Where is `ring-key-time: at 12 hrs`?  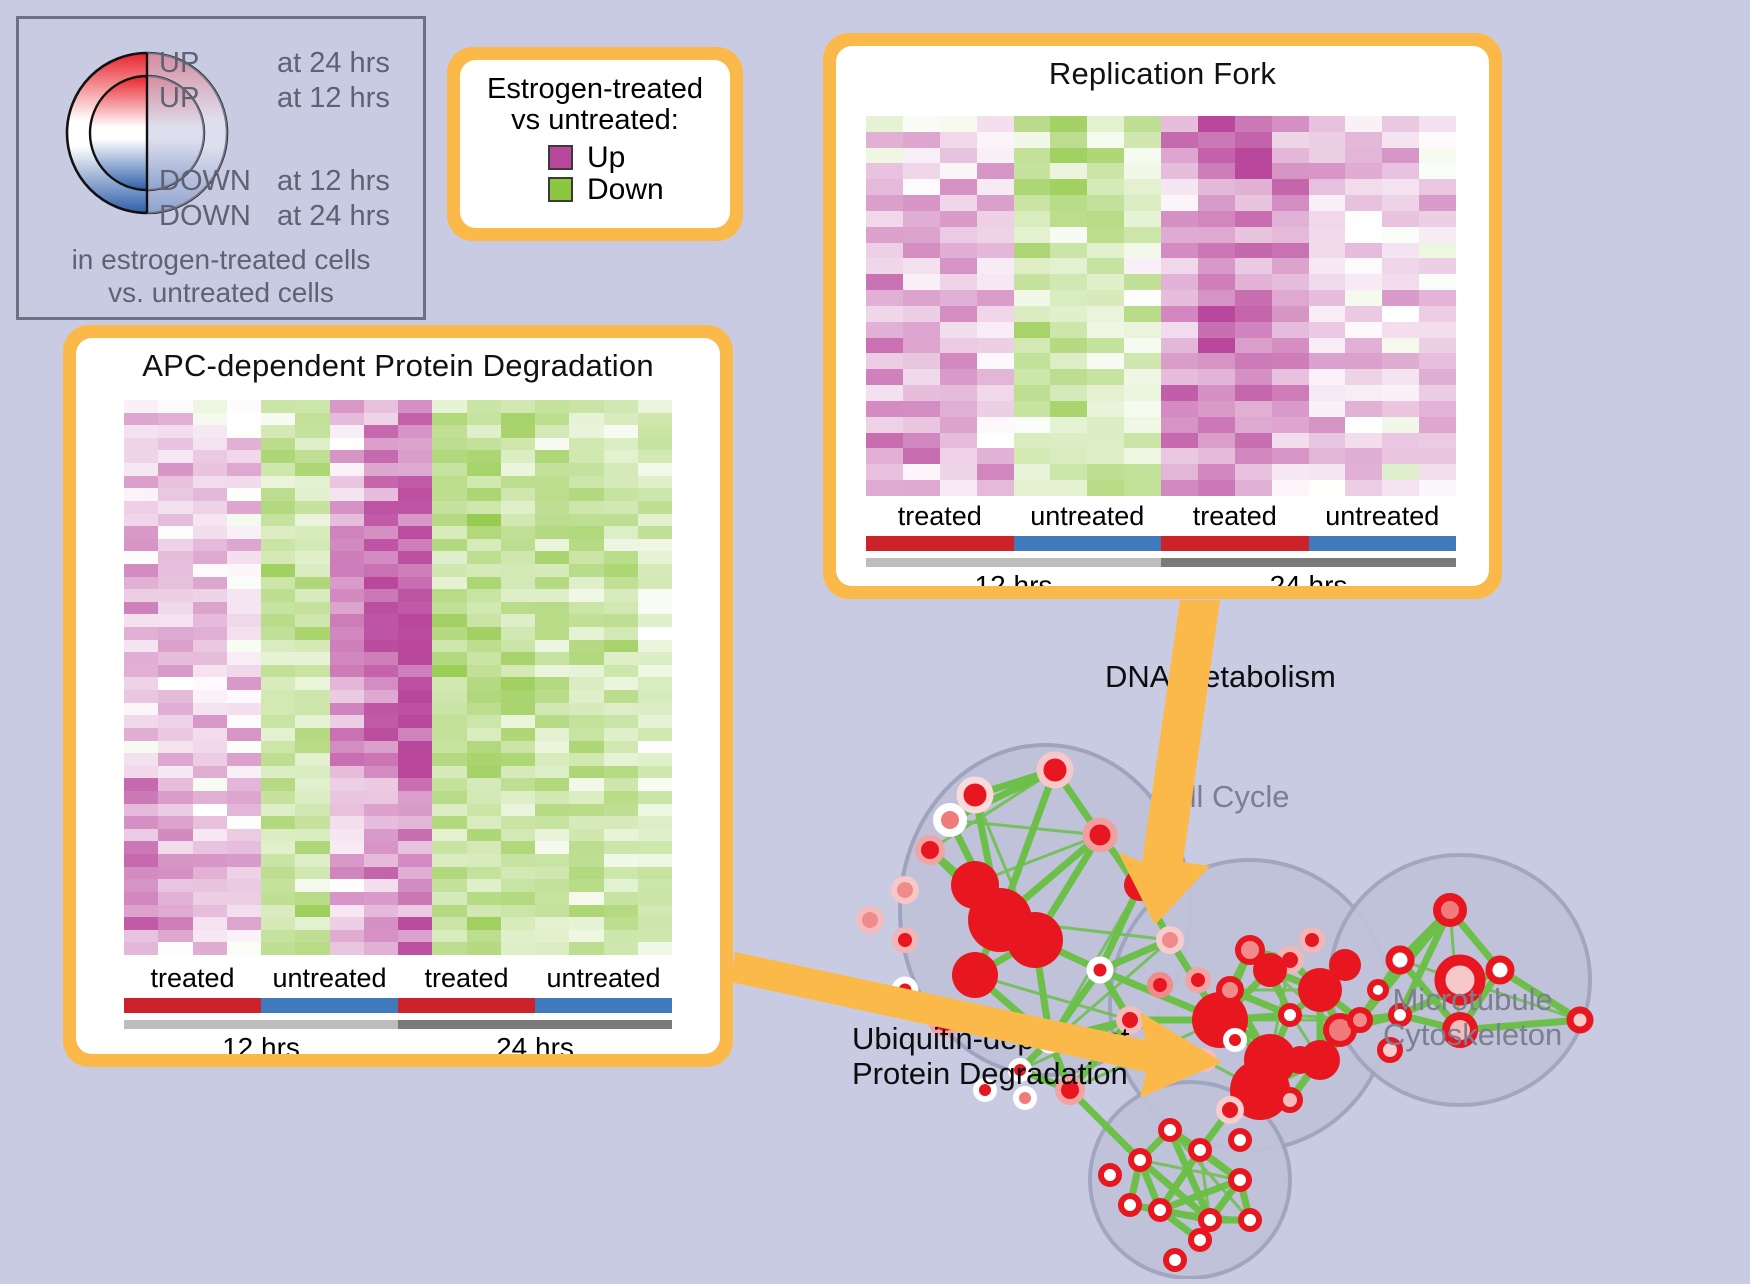
ring-key-time: at 12 hrs is located at coordinates (333, 181).